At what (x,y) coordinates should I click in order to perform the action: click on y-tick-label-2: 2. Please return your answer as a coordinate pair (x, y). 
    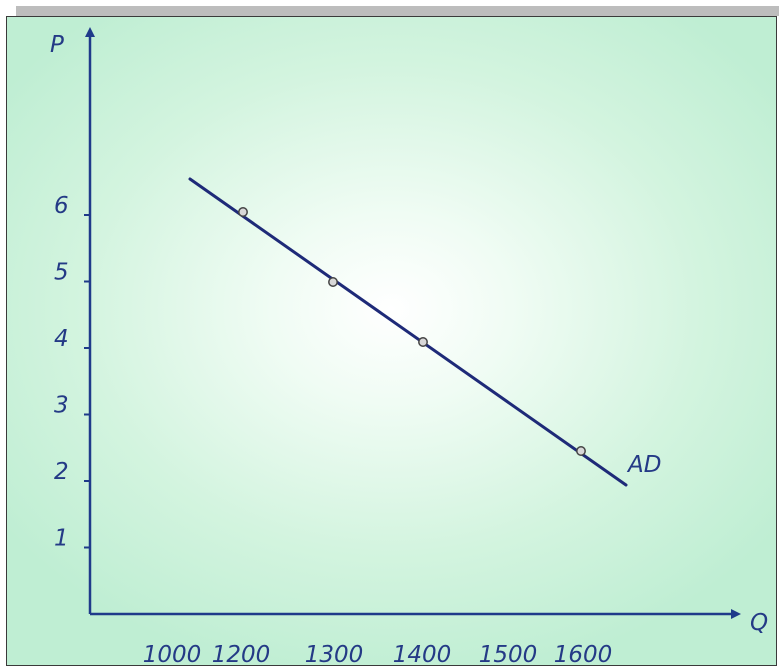
    Looking at the image, I should click on (61, 472).